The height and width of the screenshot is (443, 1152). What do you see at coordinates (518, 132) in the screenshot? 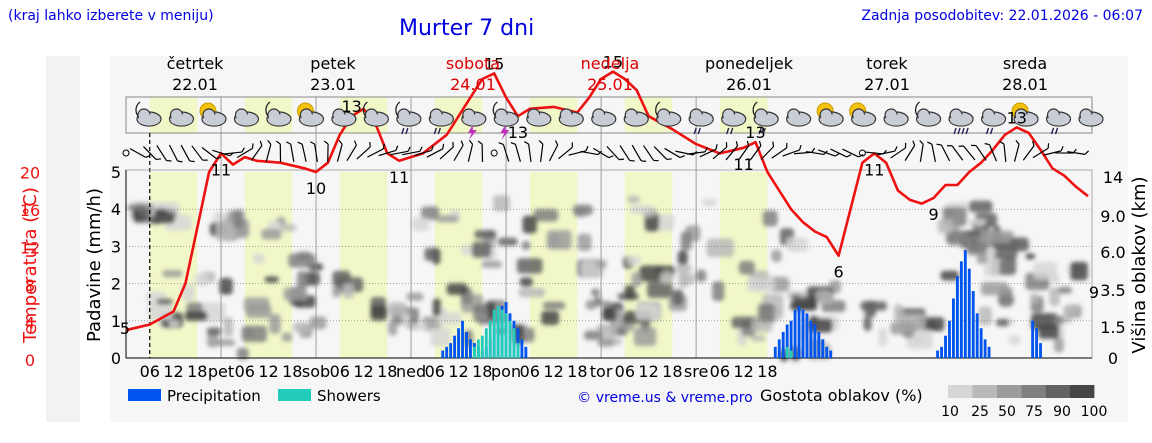
I see `temperature-value-label: 13` at bounding box center [518, 132].